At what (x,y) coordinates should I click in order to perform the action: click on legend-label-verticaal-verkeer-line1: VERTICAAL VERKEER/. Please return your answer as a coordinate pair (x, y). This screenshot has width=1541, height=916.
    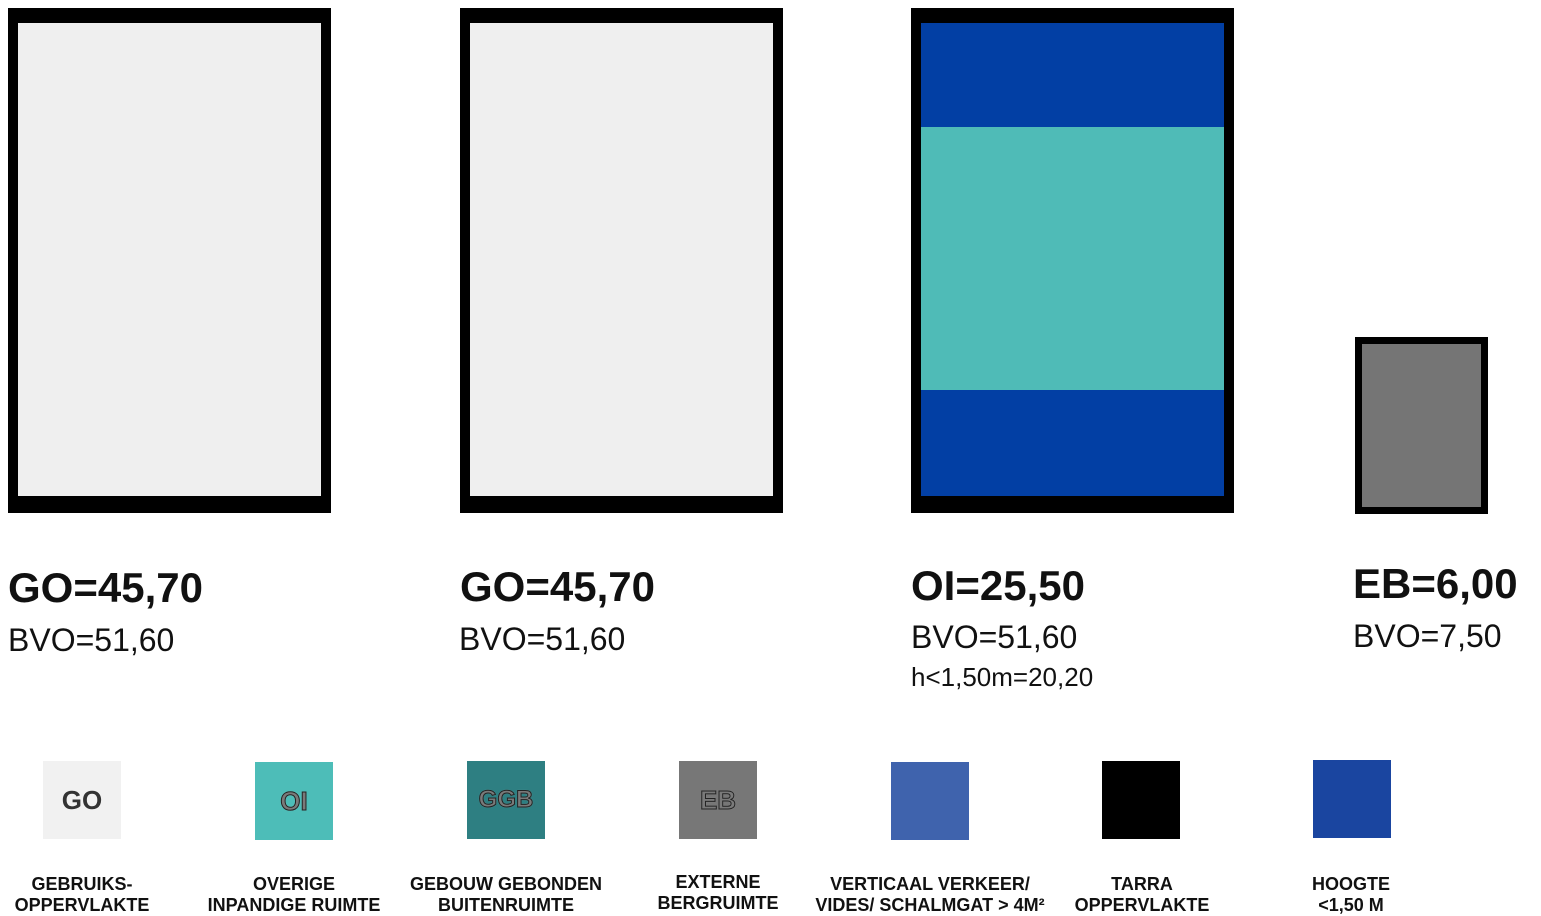
    Looking at the image, I should click on (930, 884).